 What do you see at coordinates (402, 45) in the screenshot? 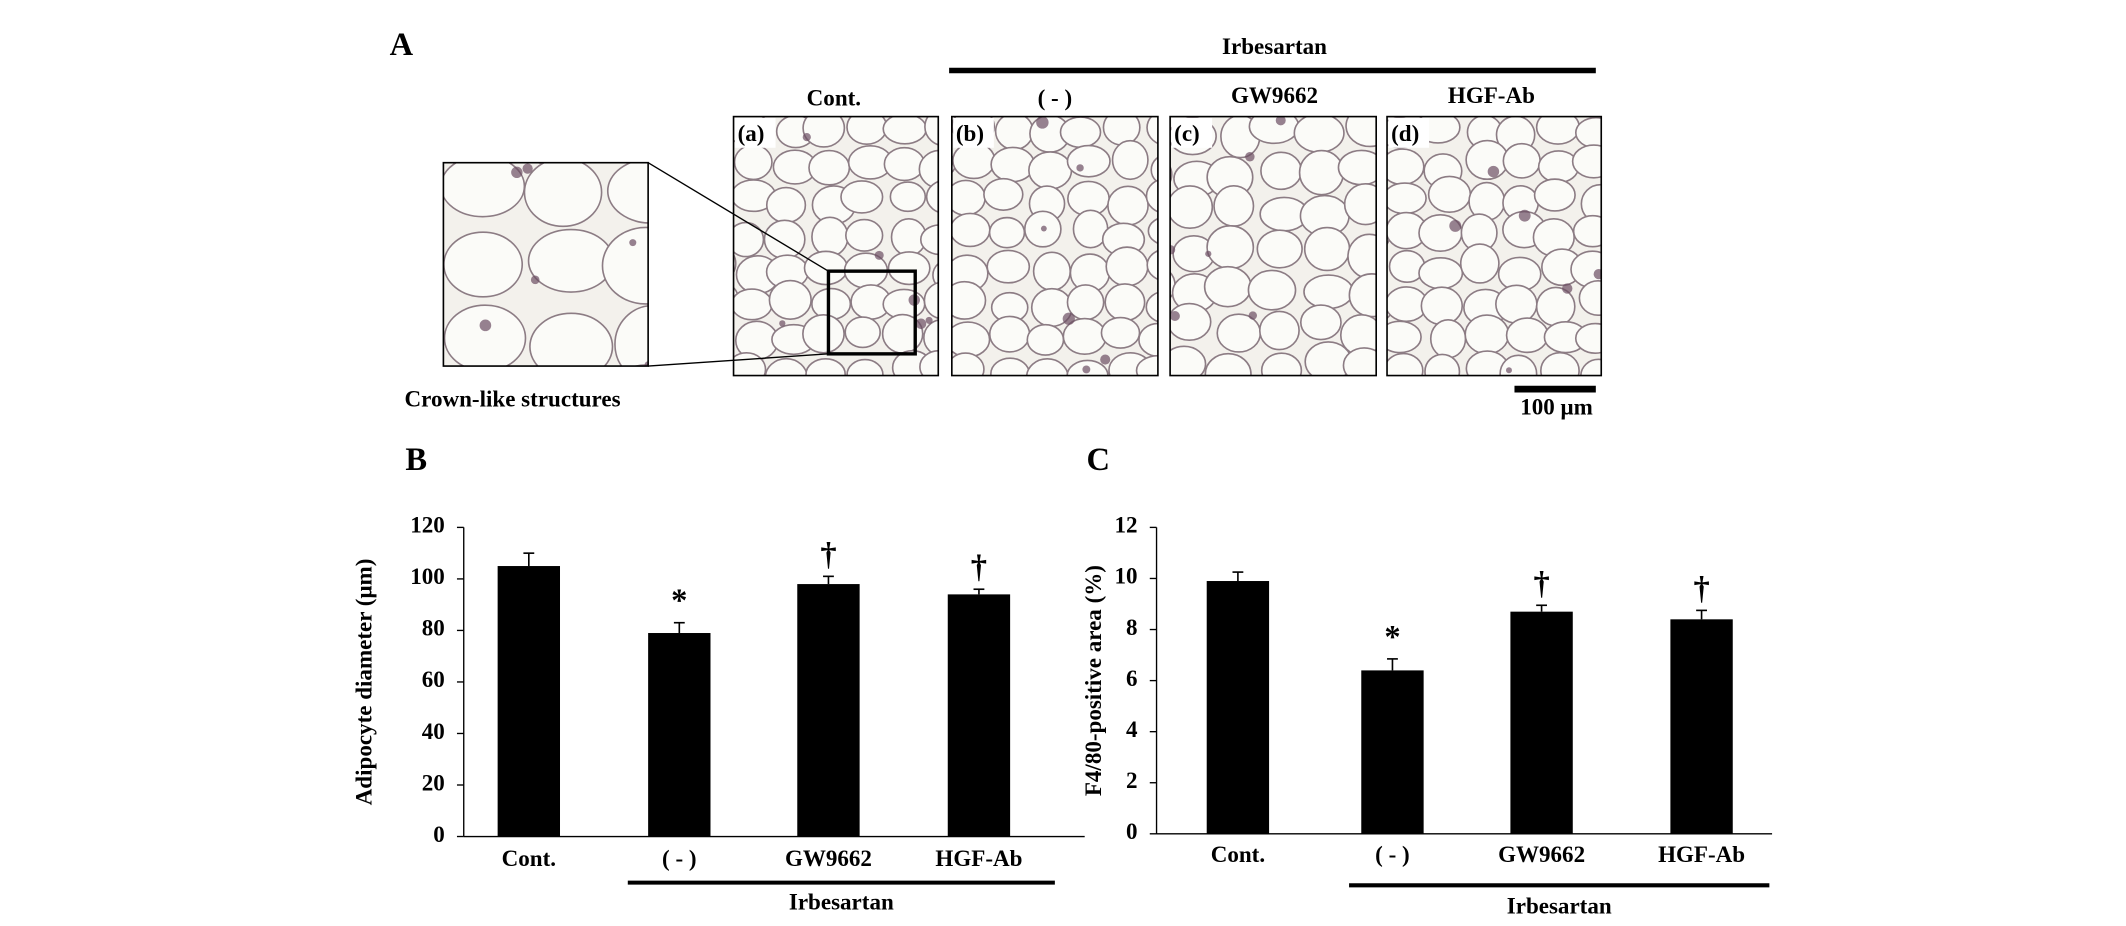
I see `panel-label: A` at bounding box center [402, 45].